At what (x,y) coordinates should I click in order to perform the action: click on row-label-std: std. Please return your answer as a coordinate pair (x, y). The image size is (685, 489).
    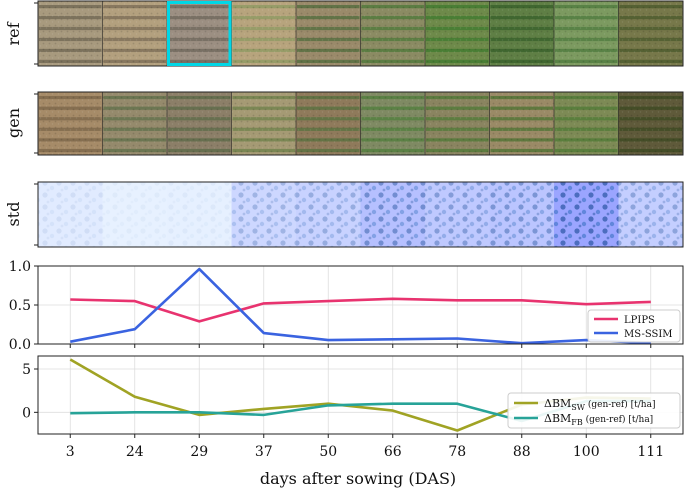
    Looking at the image, I should click on (13, 214).